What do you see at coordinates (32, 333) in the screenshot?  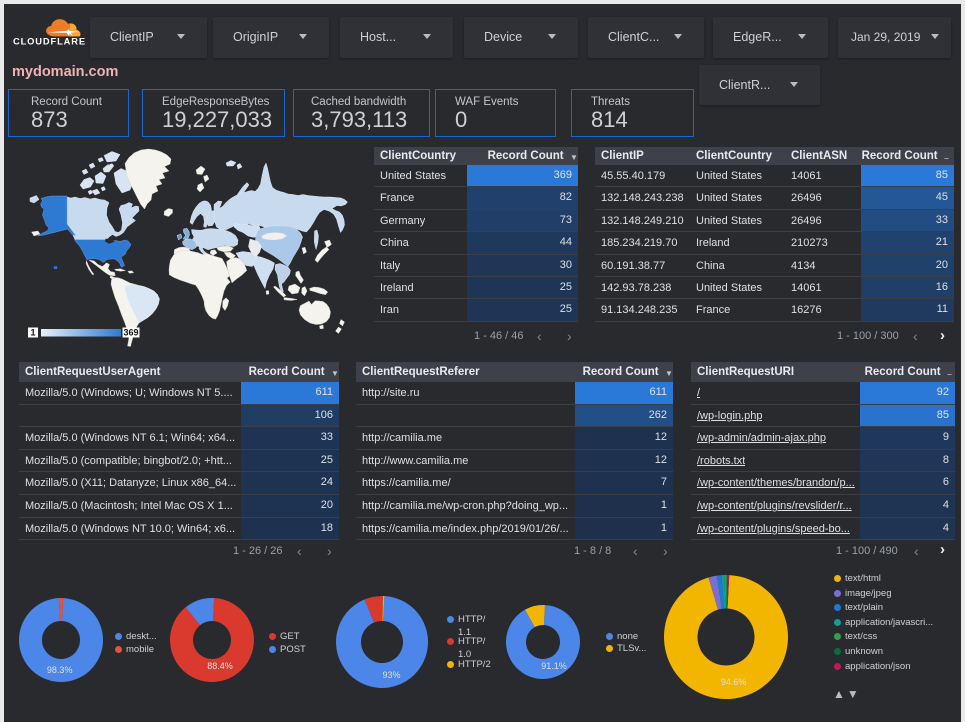 I see `svg-text: 1` at bounding box center [32, 333].